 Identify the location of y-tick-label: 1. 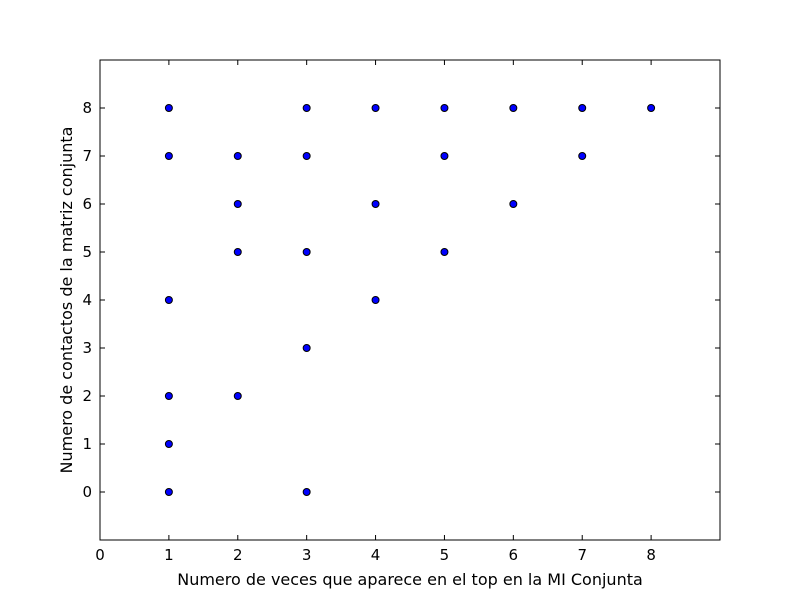
(87, 444).